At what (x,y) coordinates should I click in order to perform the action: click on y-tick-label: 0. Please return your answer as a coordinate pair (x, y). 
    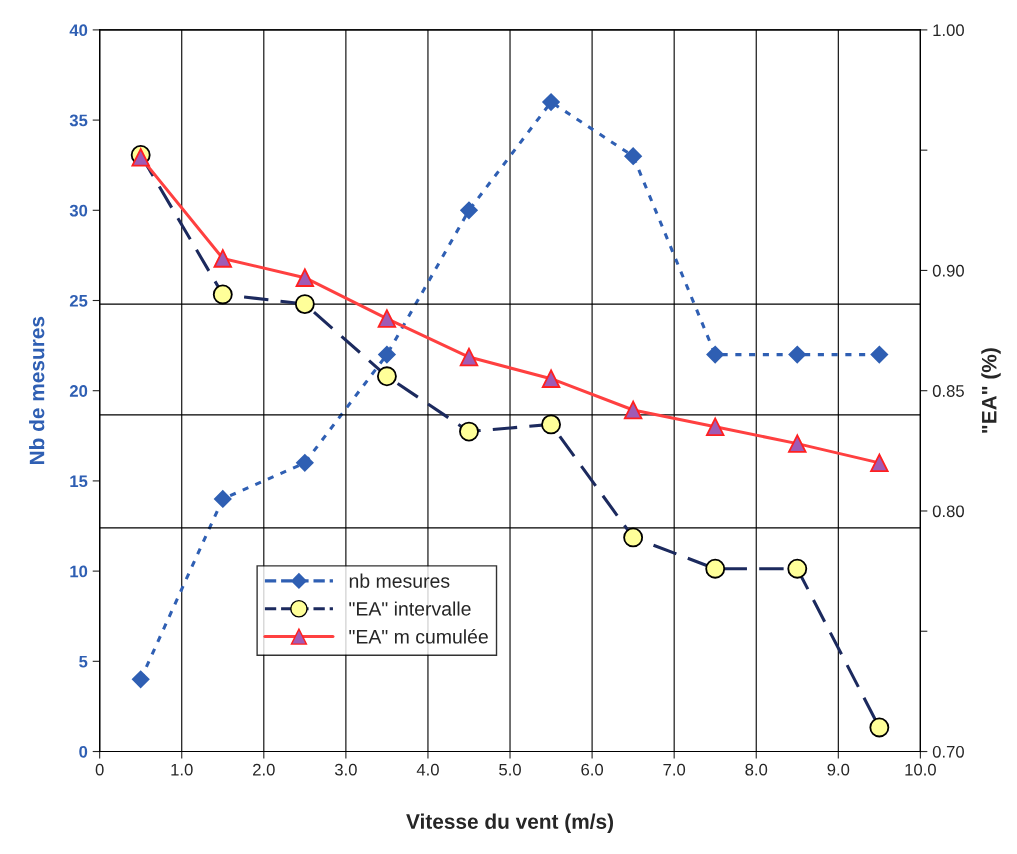
    Looking at the image, I should click on (83, 751).